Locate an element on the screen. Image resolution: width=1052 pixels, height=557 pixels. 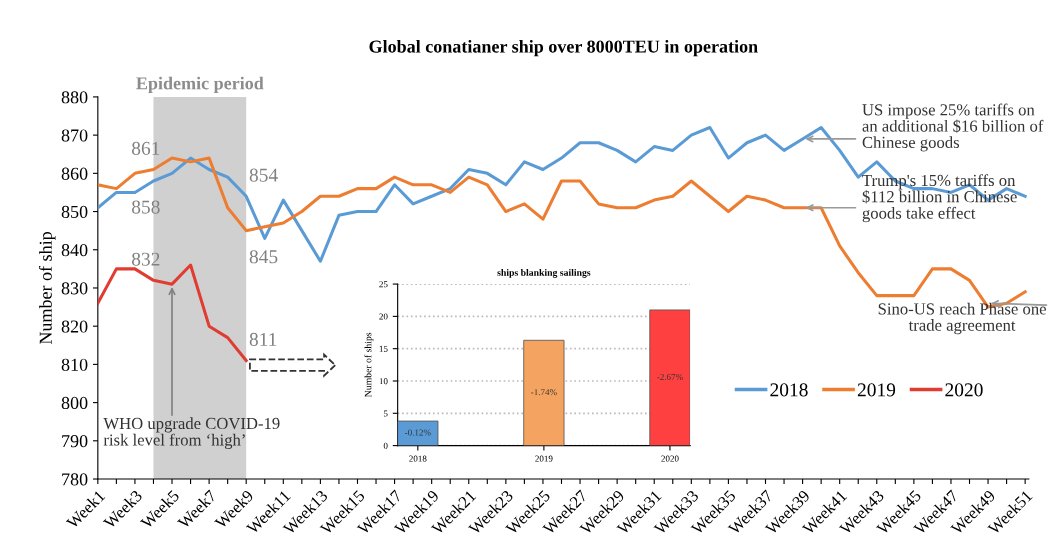
y-axis-title: Number of ship is located at coordinates (47, 288).